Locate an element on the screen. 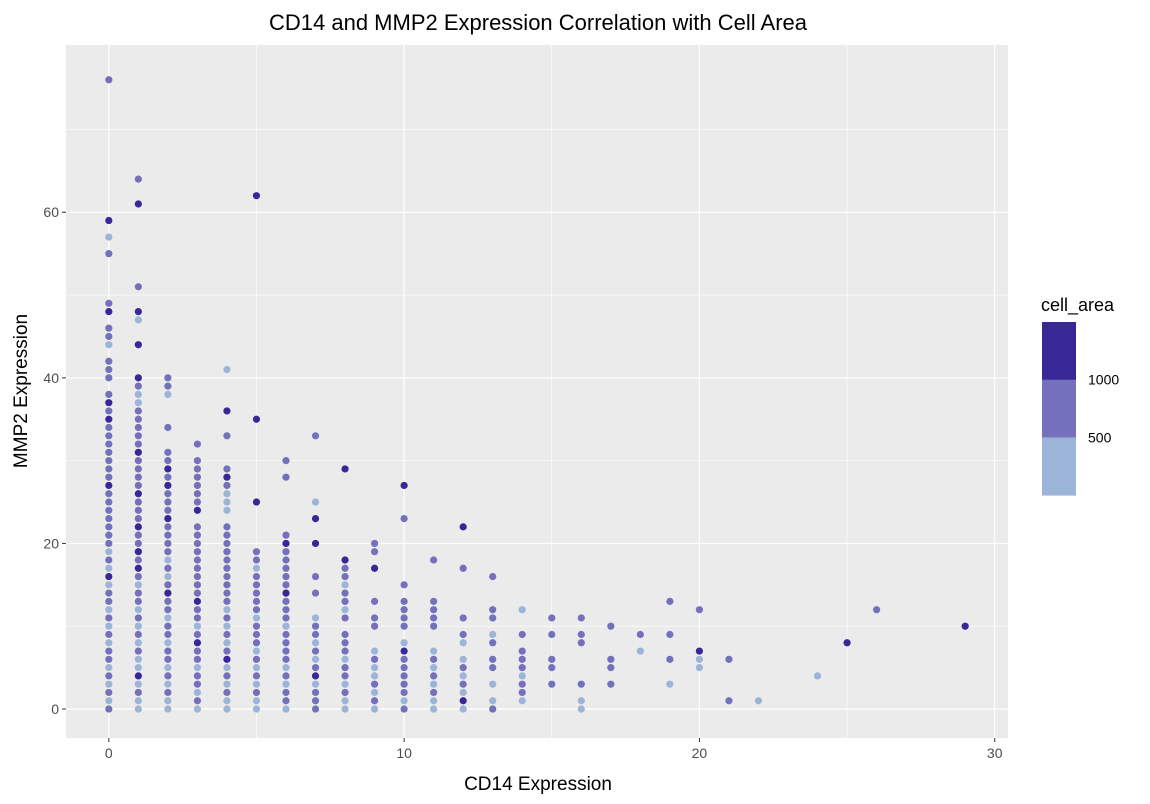 The height and width of the screenshot is (804, 1150). x-tick-label: 30 is located at coordinates (995, 753).